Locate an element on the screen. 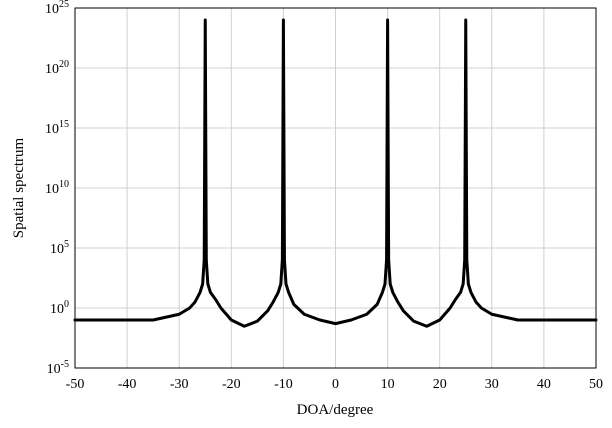 Image resolution: width=612 pixels, height=428 pixels. x-tick-label: -30 is located at coordinates (179, 384).